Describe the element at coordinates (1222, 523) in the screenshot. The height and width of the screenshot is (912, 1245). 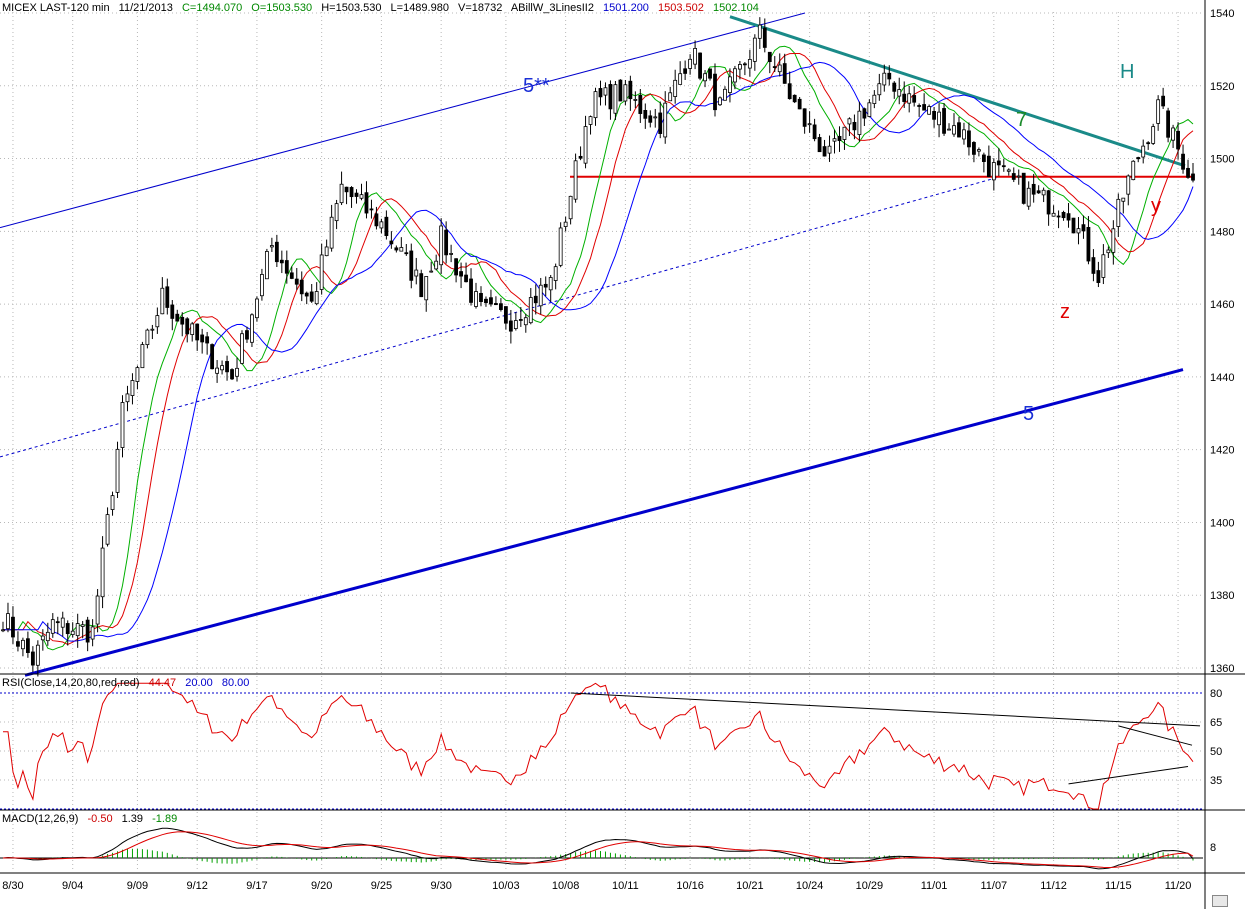
I see `y-tick-label: 1400` at that location.